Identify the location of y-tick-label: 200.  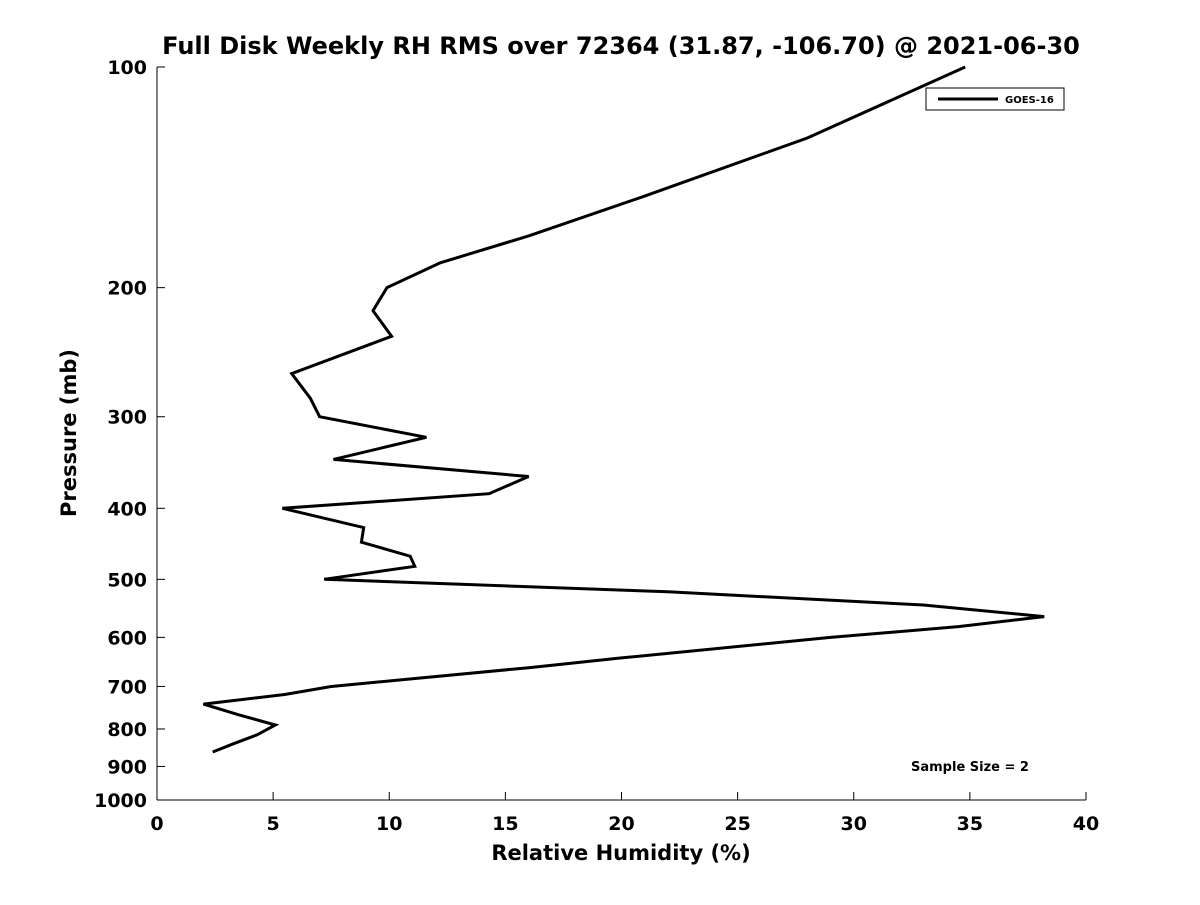
(127, 289).